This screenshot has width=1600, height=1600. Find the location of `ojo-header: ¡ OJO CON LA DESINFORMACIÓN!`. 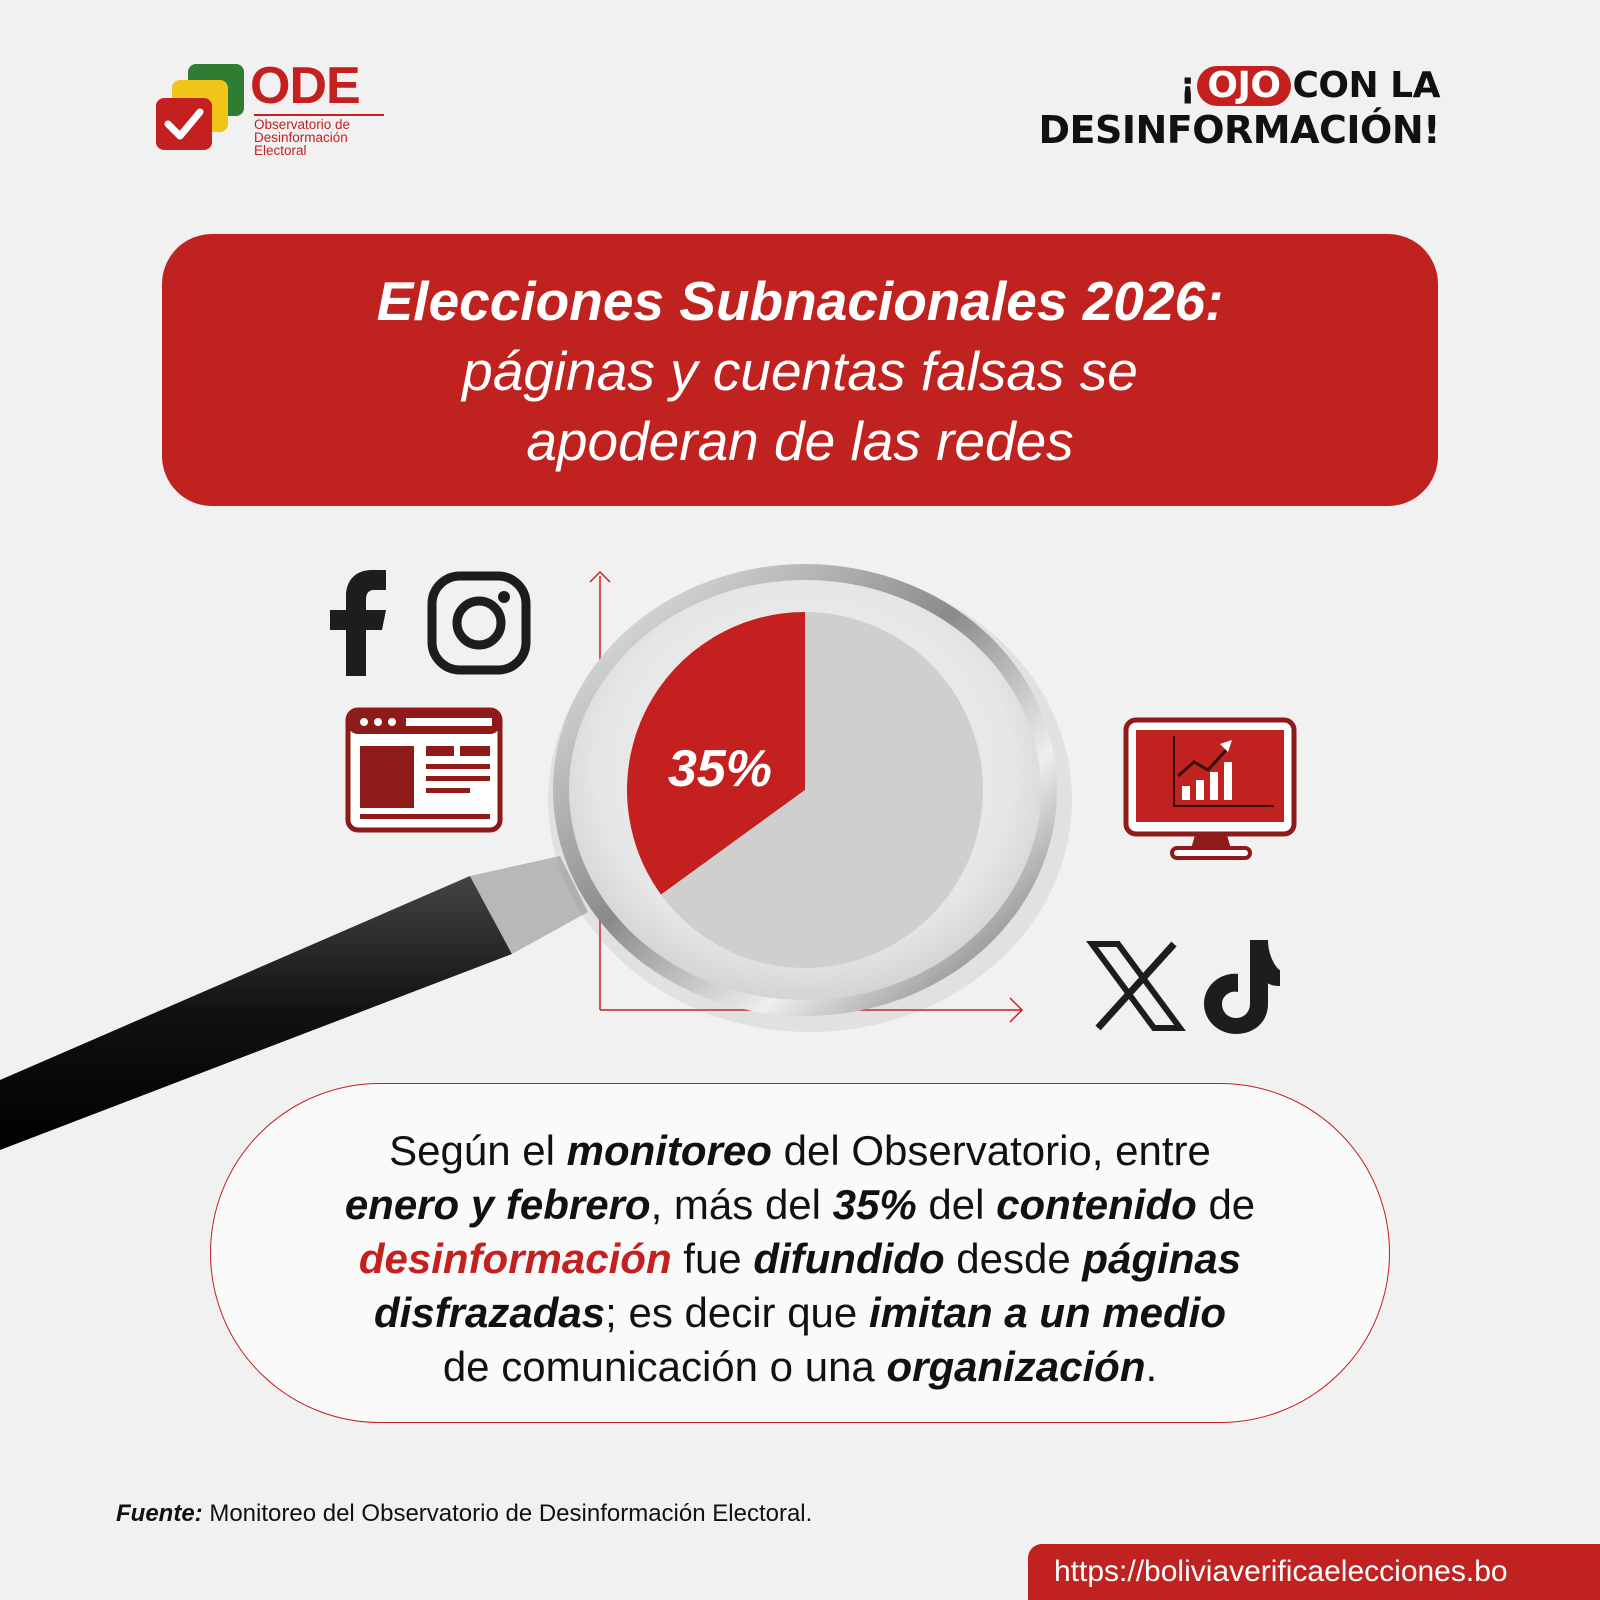

ojo-header: ¡ OJO CON LA DESINFORMACIÓN! is located at coordinates (1230, 108).